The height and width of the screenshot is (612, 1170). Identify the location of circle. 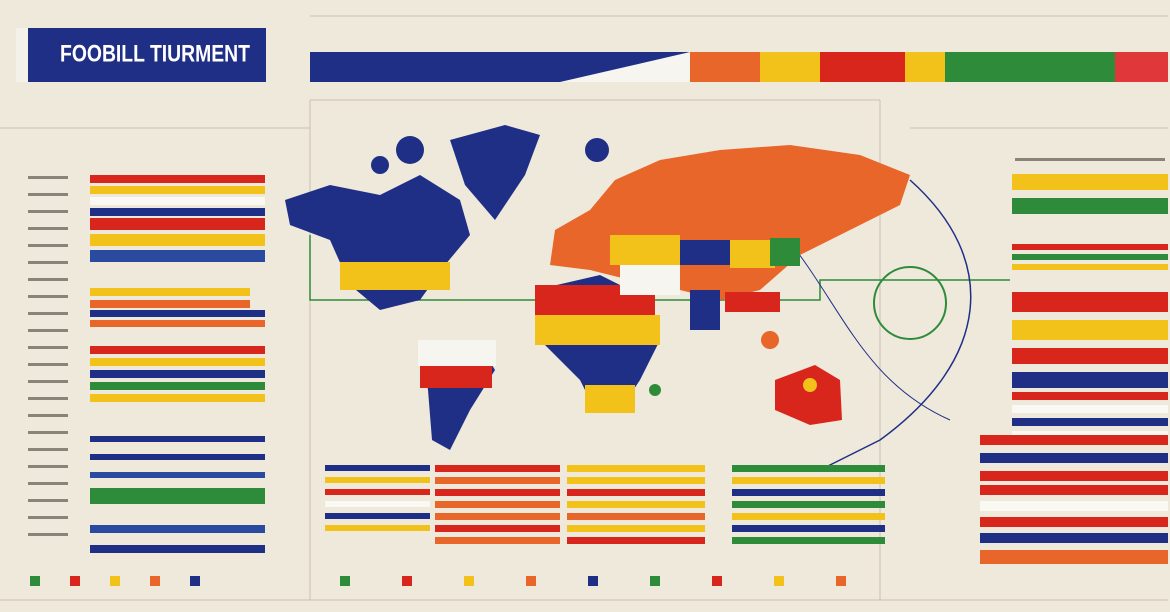
(910, 303).